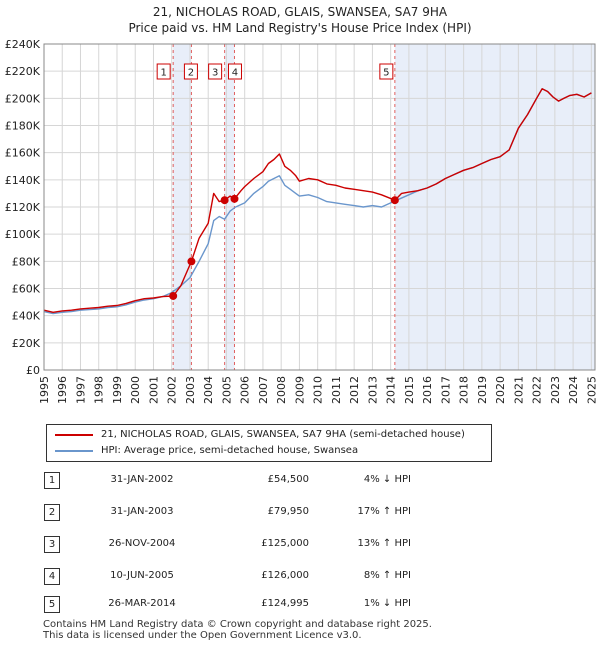 Image resolution: width=600 pixels, height=650 pixels. Describe the element at coordinates (26, 343) in the screenshot. I see `y-tick-label: £20K` at that location.